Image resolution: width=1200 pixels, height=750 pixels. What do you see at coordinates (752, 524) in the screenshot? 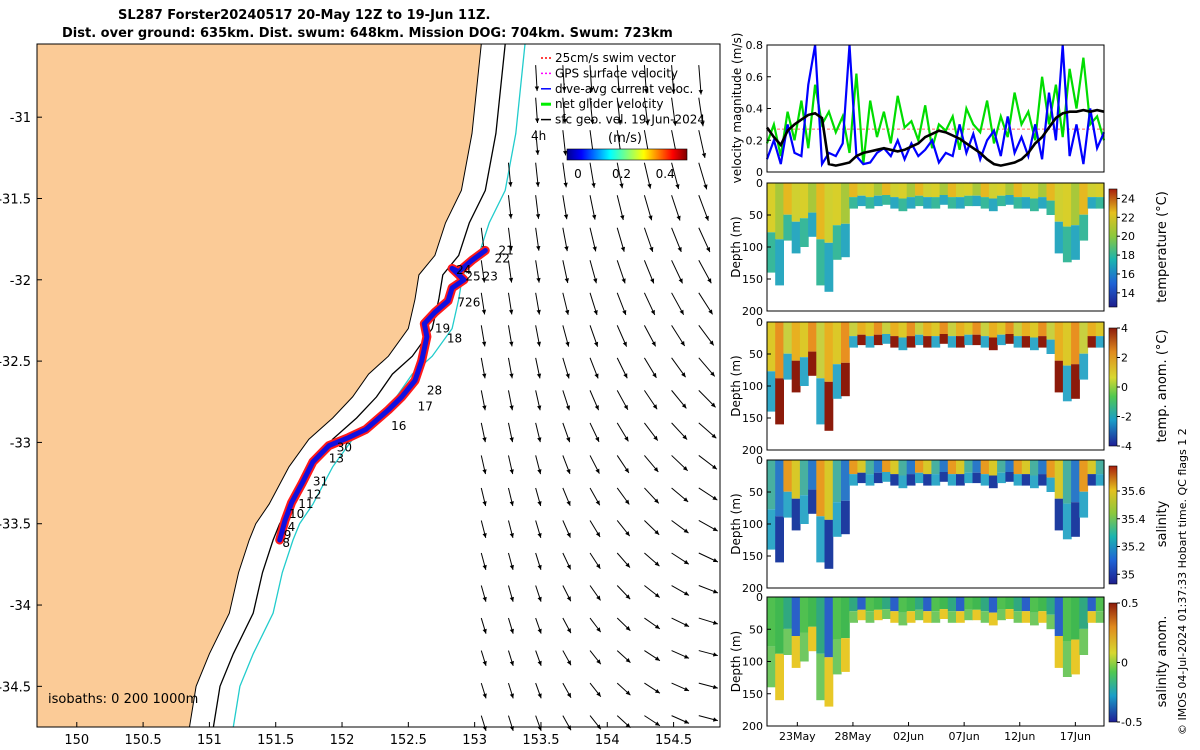
I see `section-y-tick-label: 100` at bounding box center [752, 524].